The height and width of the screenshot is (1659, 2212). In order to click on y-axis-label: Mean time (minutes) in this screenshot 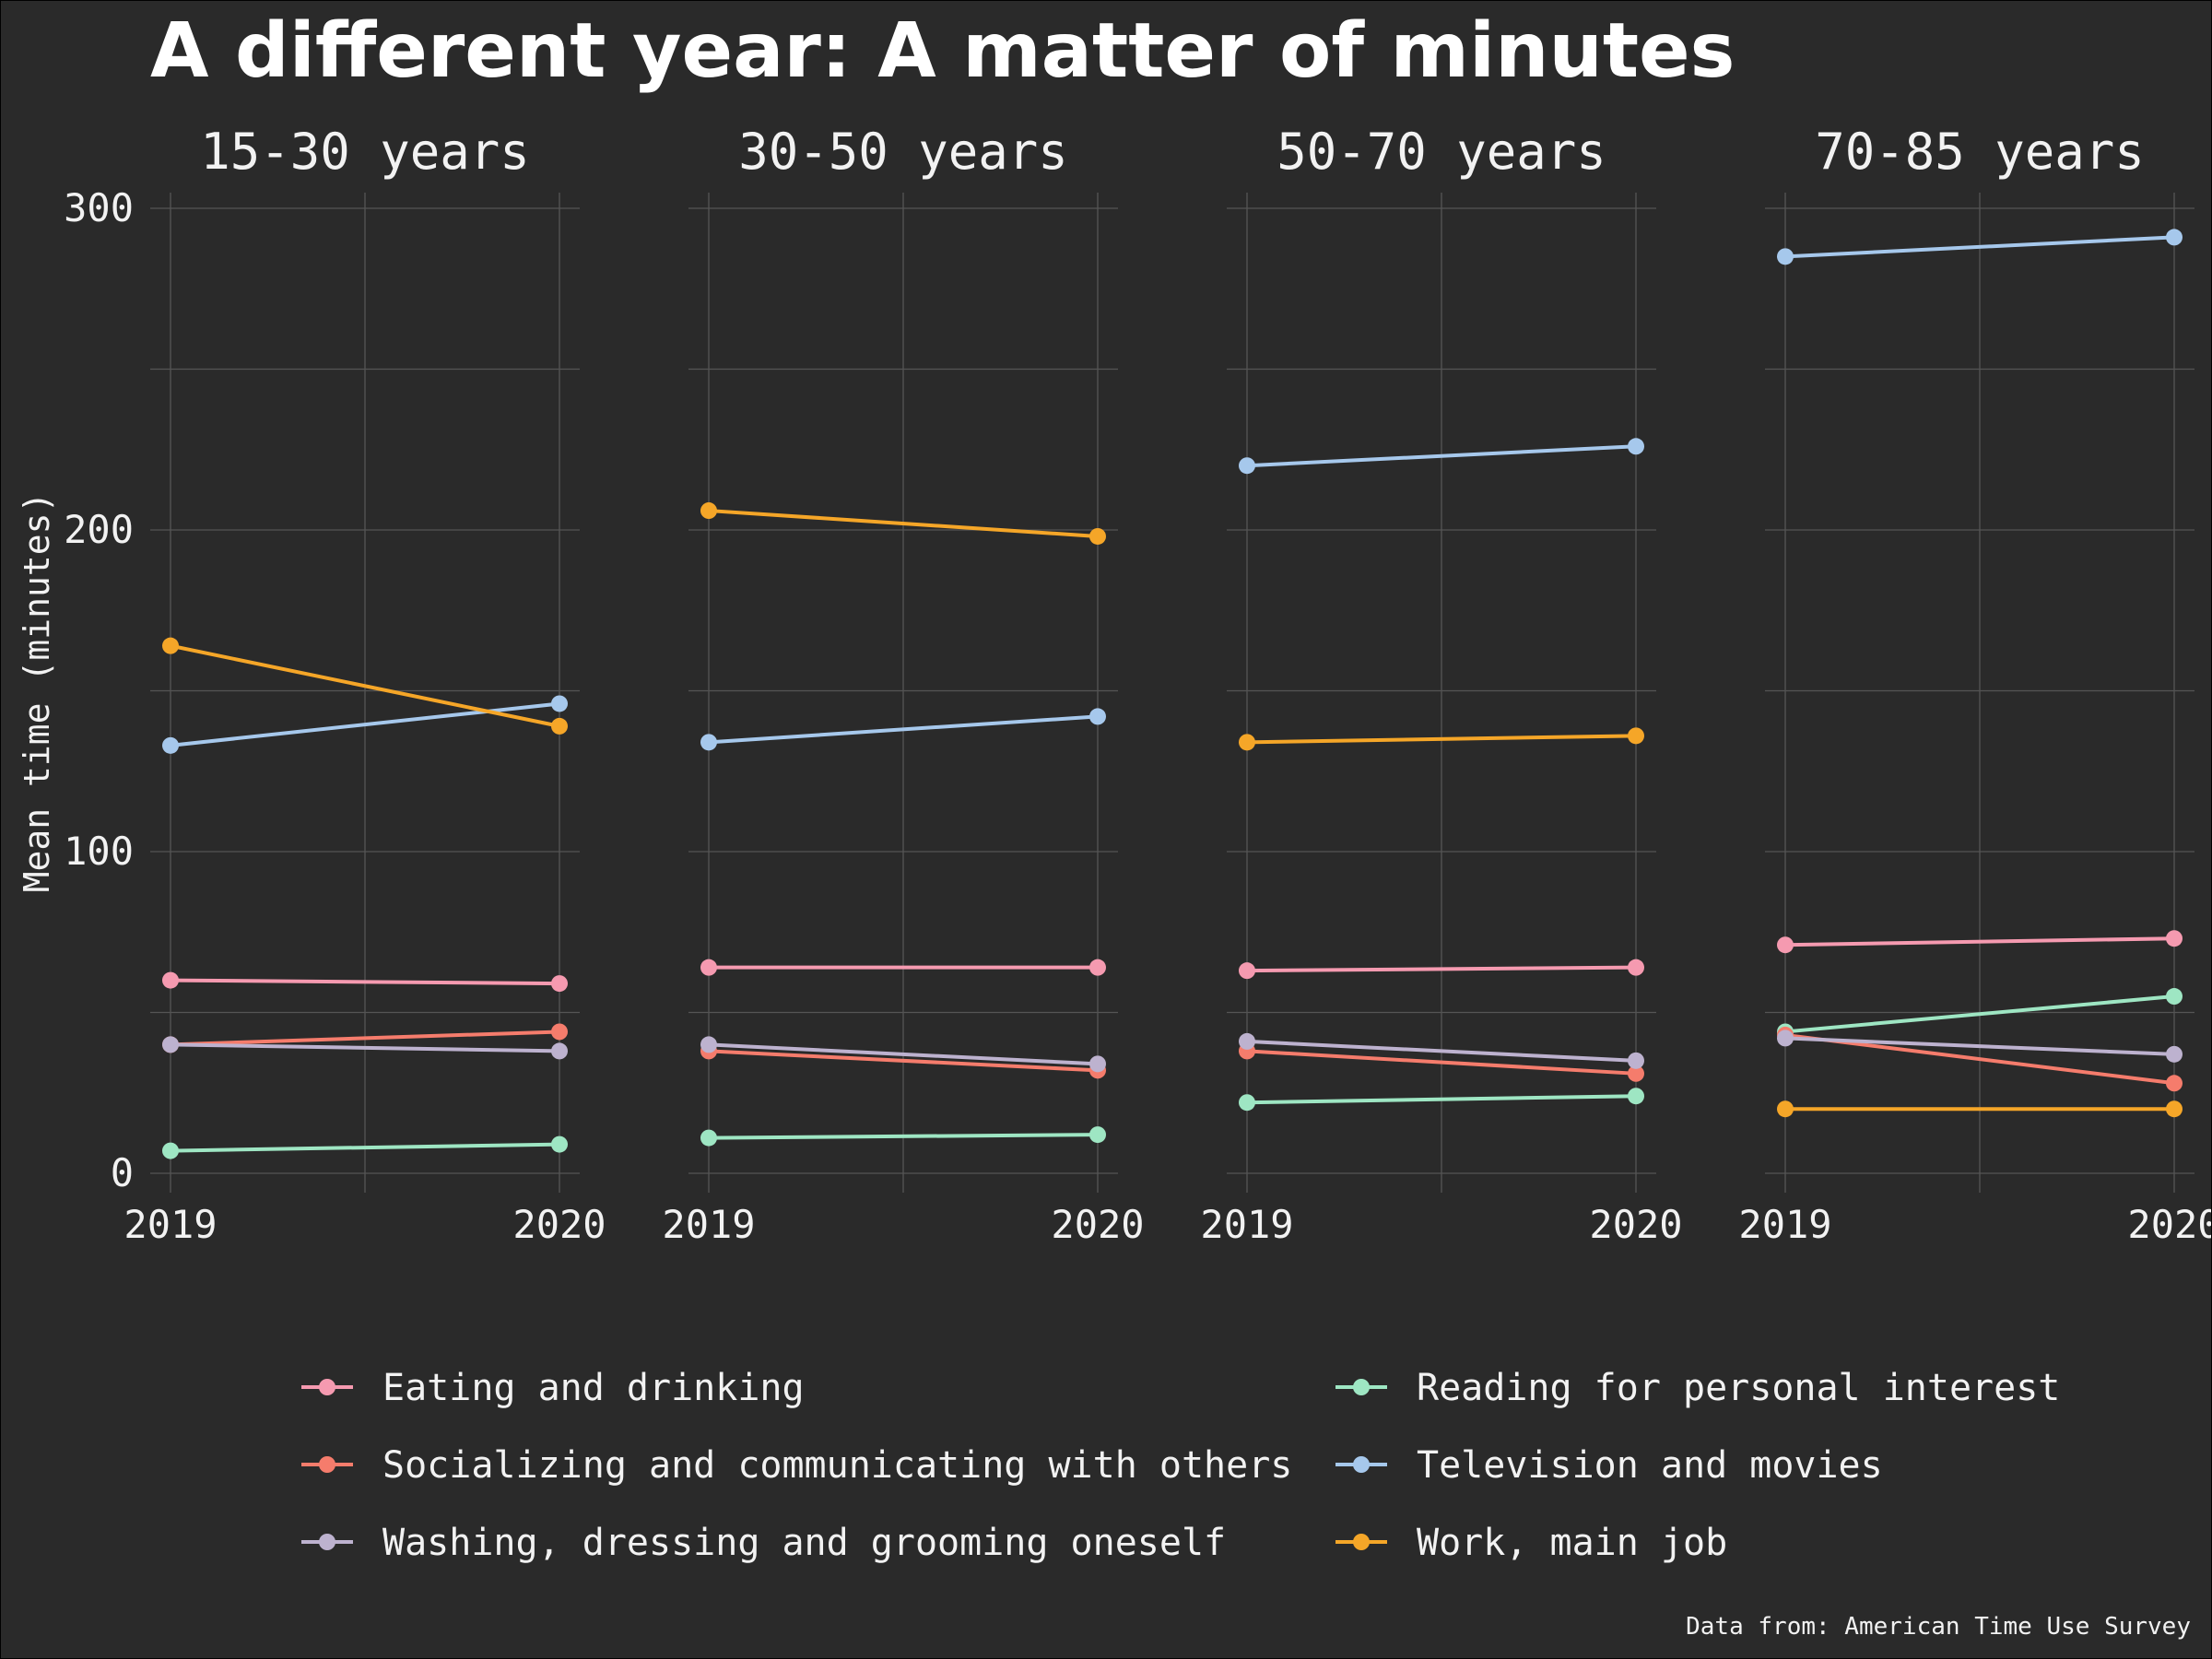, I will do `click(37, 692)`.